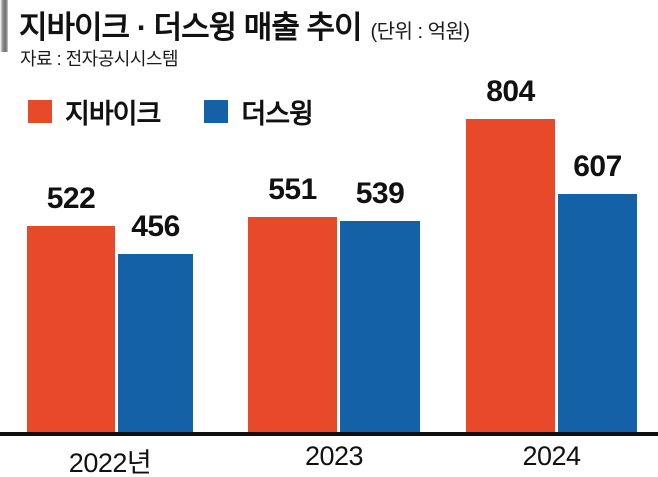 The width and height of the screenshot is (658, 477). I want to click on legend-label-gbike: 지바이크, so click(113, 114).